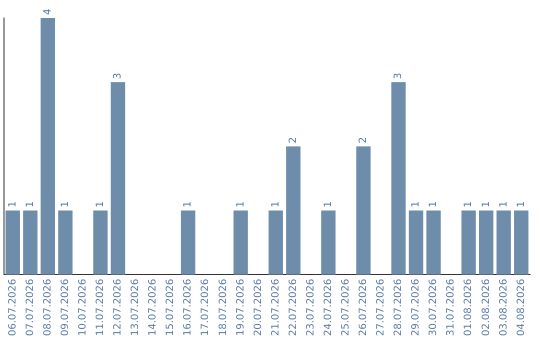 The width and height of the screenshot is (540, 340). I want to click on x-tick-label: 20.07.2026, so click(258, 307).